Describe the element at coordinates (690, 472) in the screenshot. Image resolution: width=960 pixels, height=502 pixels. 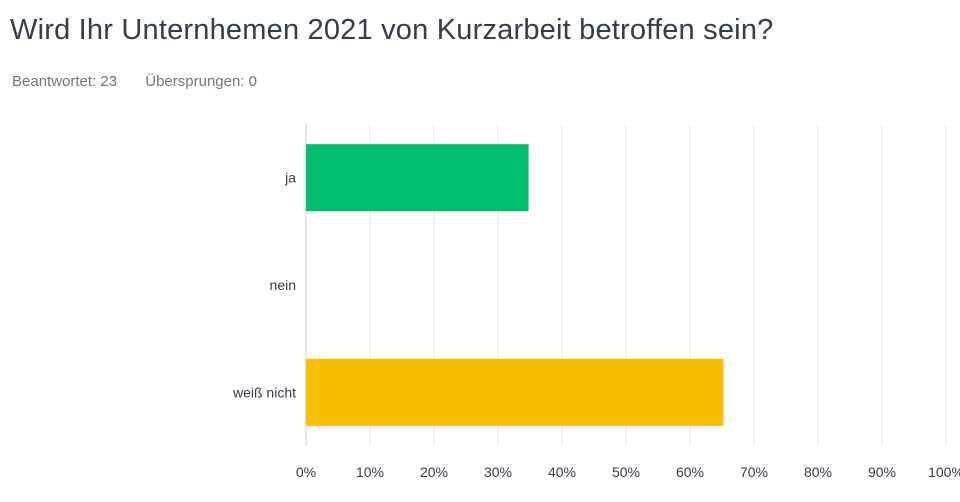
I see `x-tick-label: 60%` at that location.